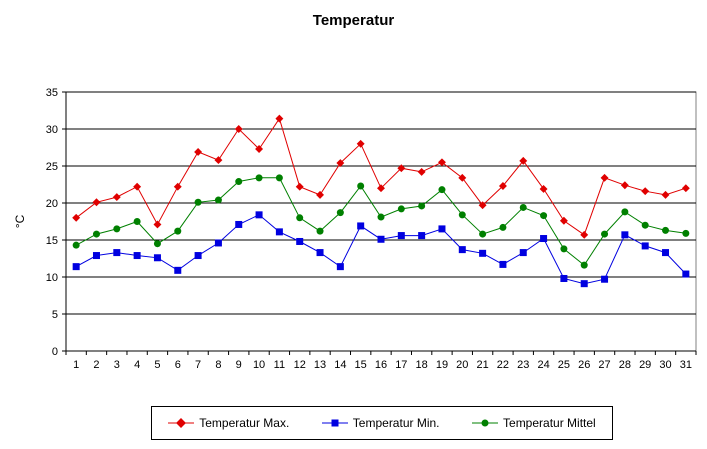 Image resolution: width=707 pixels, height=449 pixels. What do you see at coordinates (686, 365) in the screenshot?
I see `tick-label-x-31: 31` at bounding box center [686, 365].